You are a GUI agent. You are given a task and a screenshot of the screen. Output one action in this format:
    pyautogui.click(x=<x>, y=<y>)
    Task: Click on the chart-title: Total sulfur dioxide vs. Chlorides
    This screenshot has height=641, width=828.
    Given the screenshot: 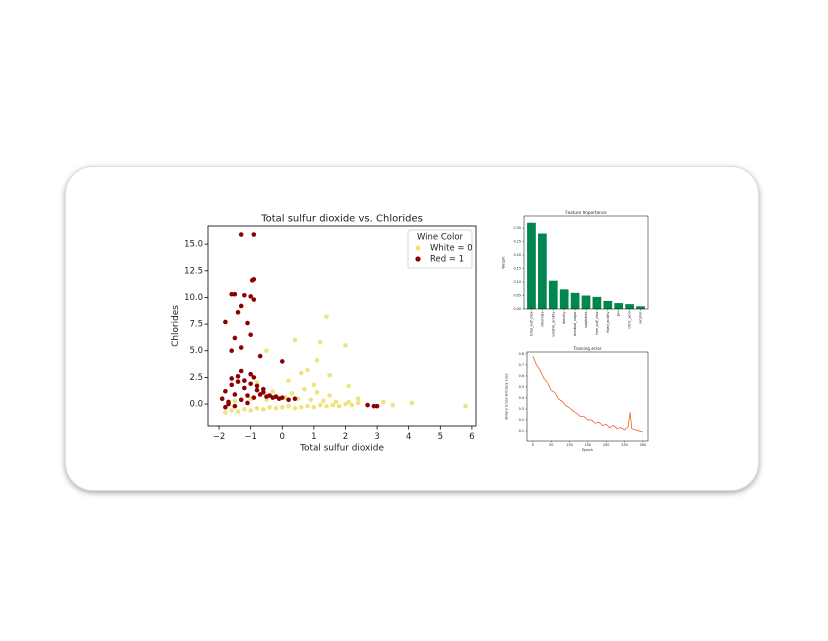 What is the action you would take?
    pyautogui.click(x=341, y=219)
    